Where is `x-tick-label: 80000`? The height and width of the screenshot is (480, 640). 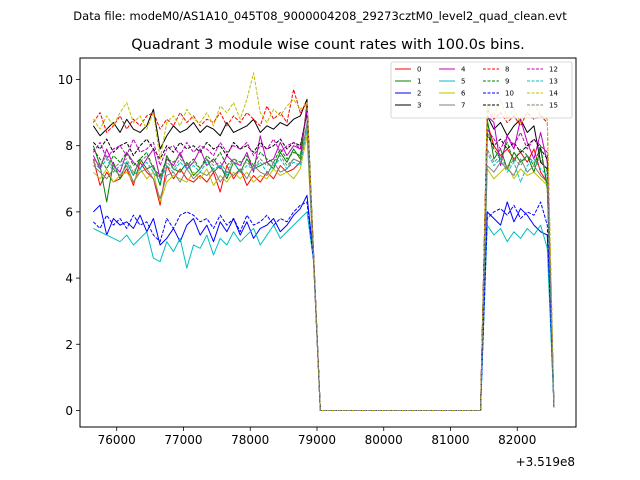
x-tick-label: 80000 is located at coordinates (384, 440).